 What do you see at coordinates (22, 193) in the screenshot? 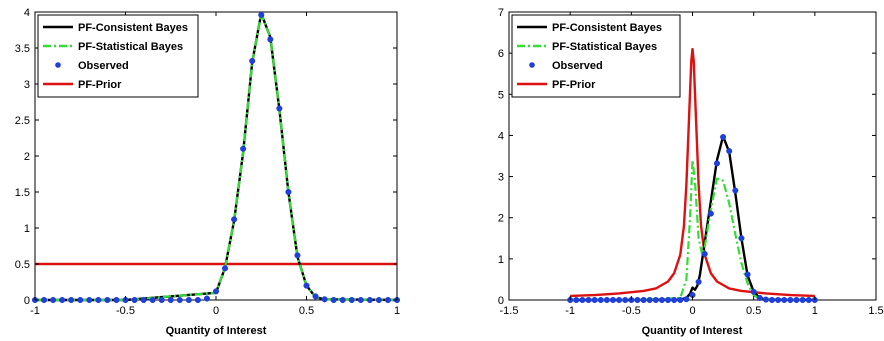
I see `y-tick-label: 1.5` at bounding box center [22, 193].